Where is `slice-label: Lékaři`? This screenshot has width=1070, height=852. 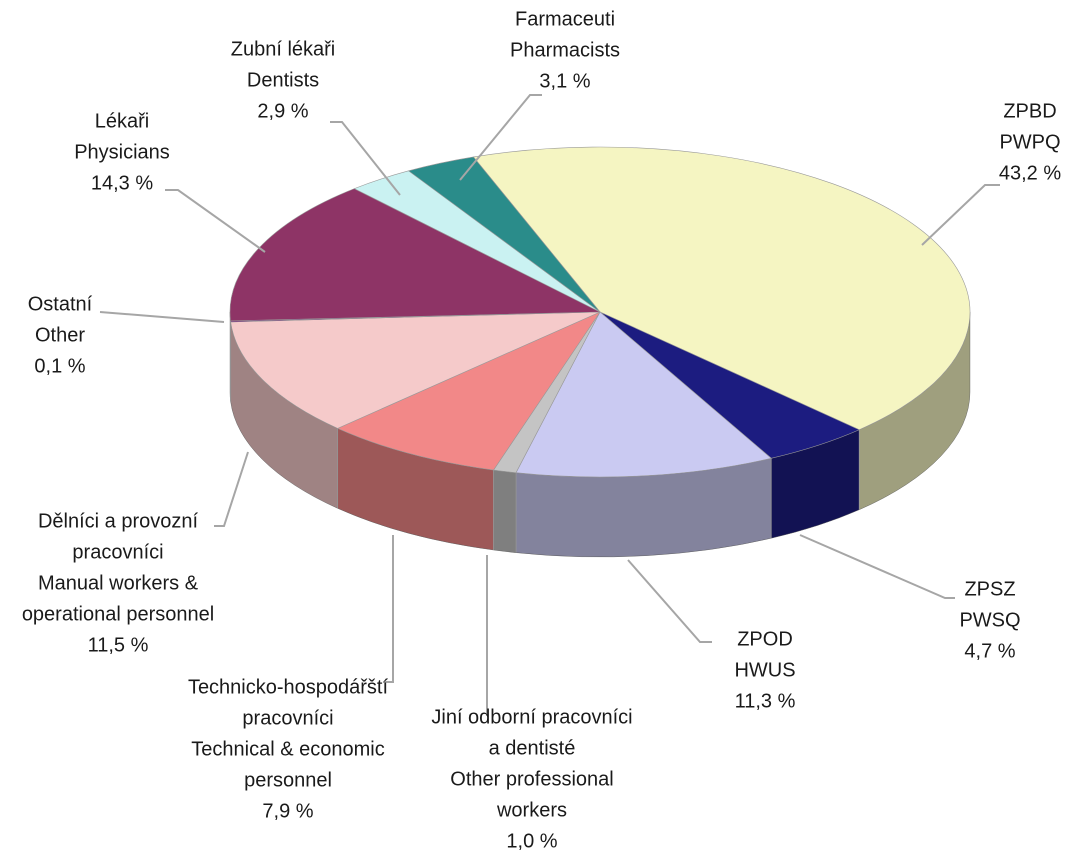
slice-label: Lékaři is located at coordinates (122, 121).